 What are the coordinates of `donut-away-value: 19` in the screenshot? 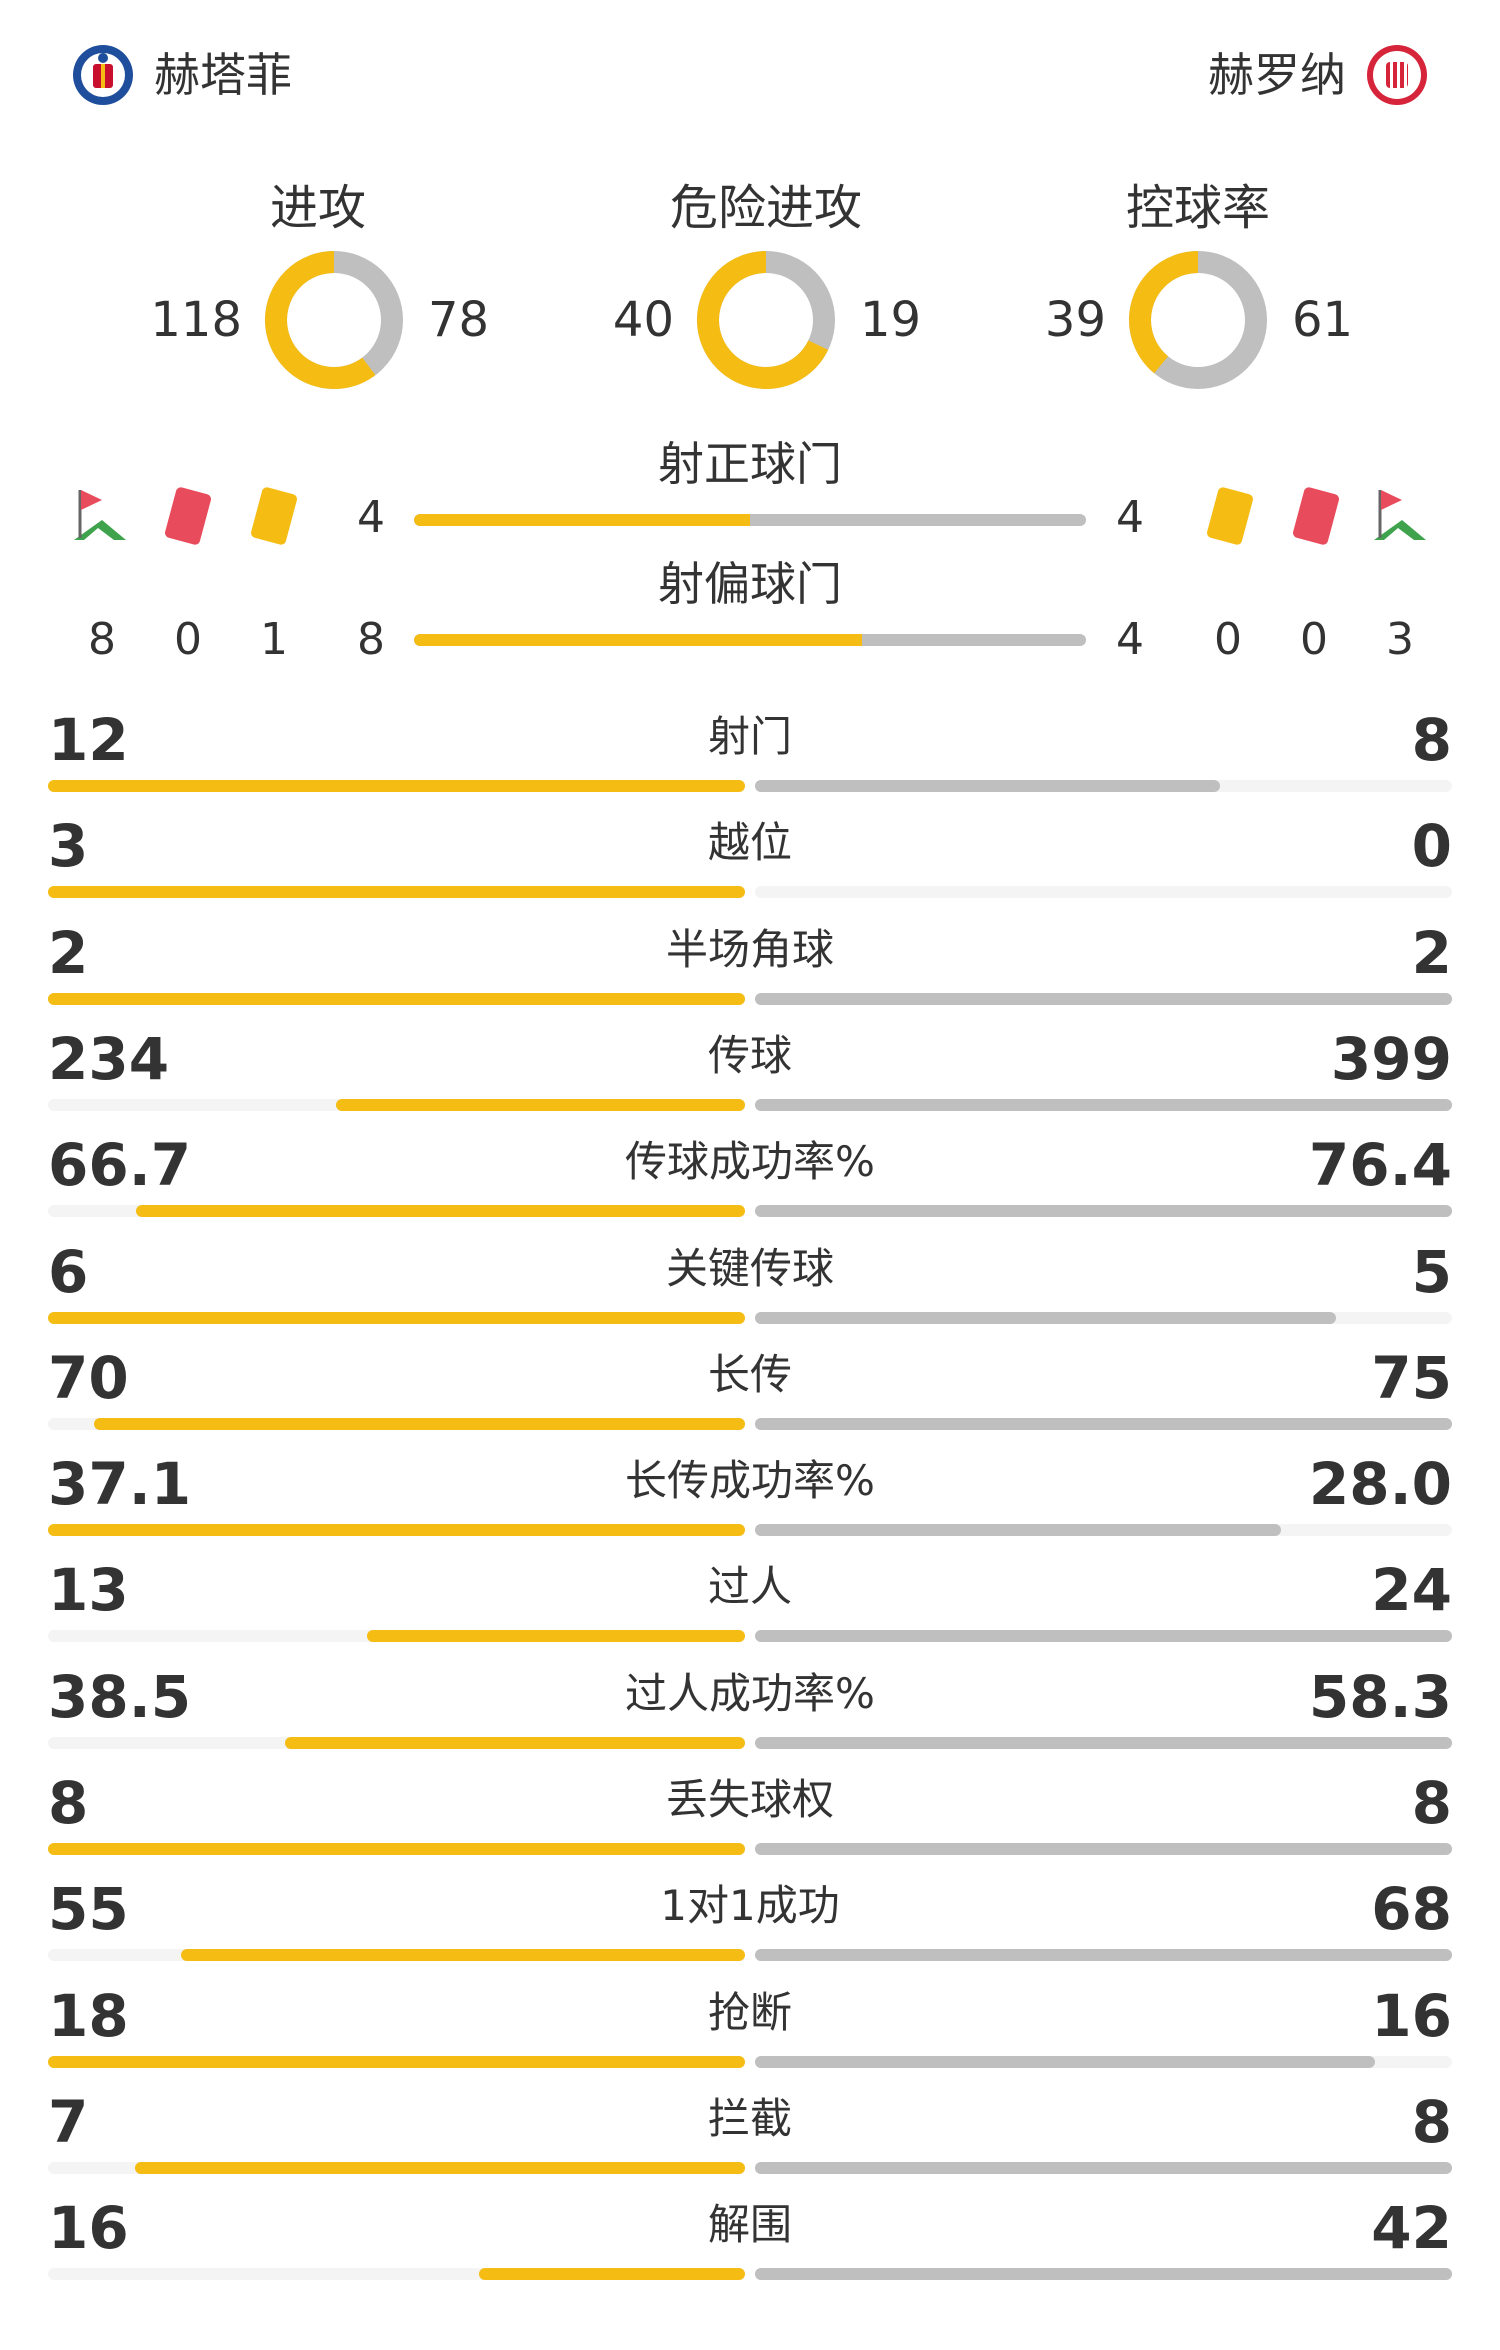 It's located at (891, 320).